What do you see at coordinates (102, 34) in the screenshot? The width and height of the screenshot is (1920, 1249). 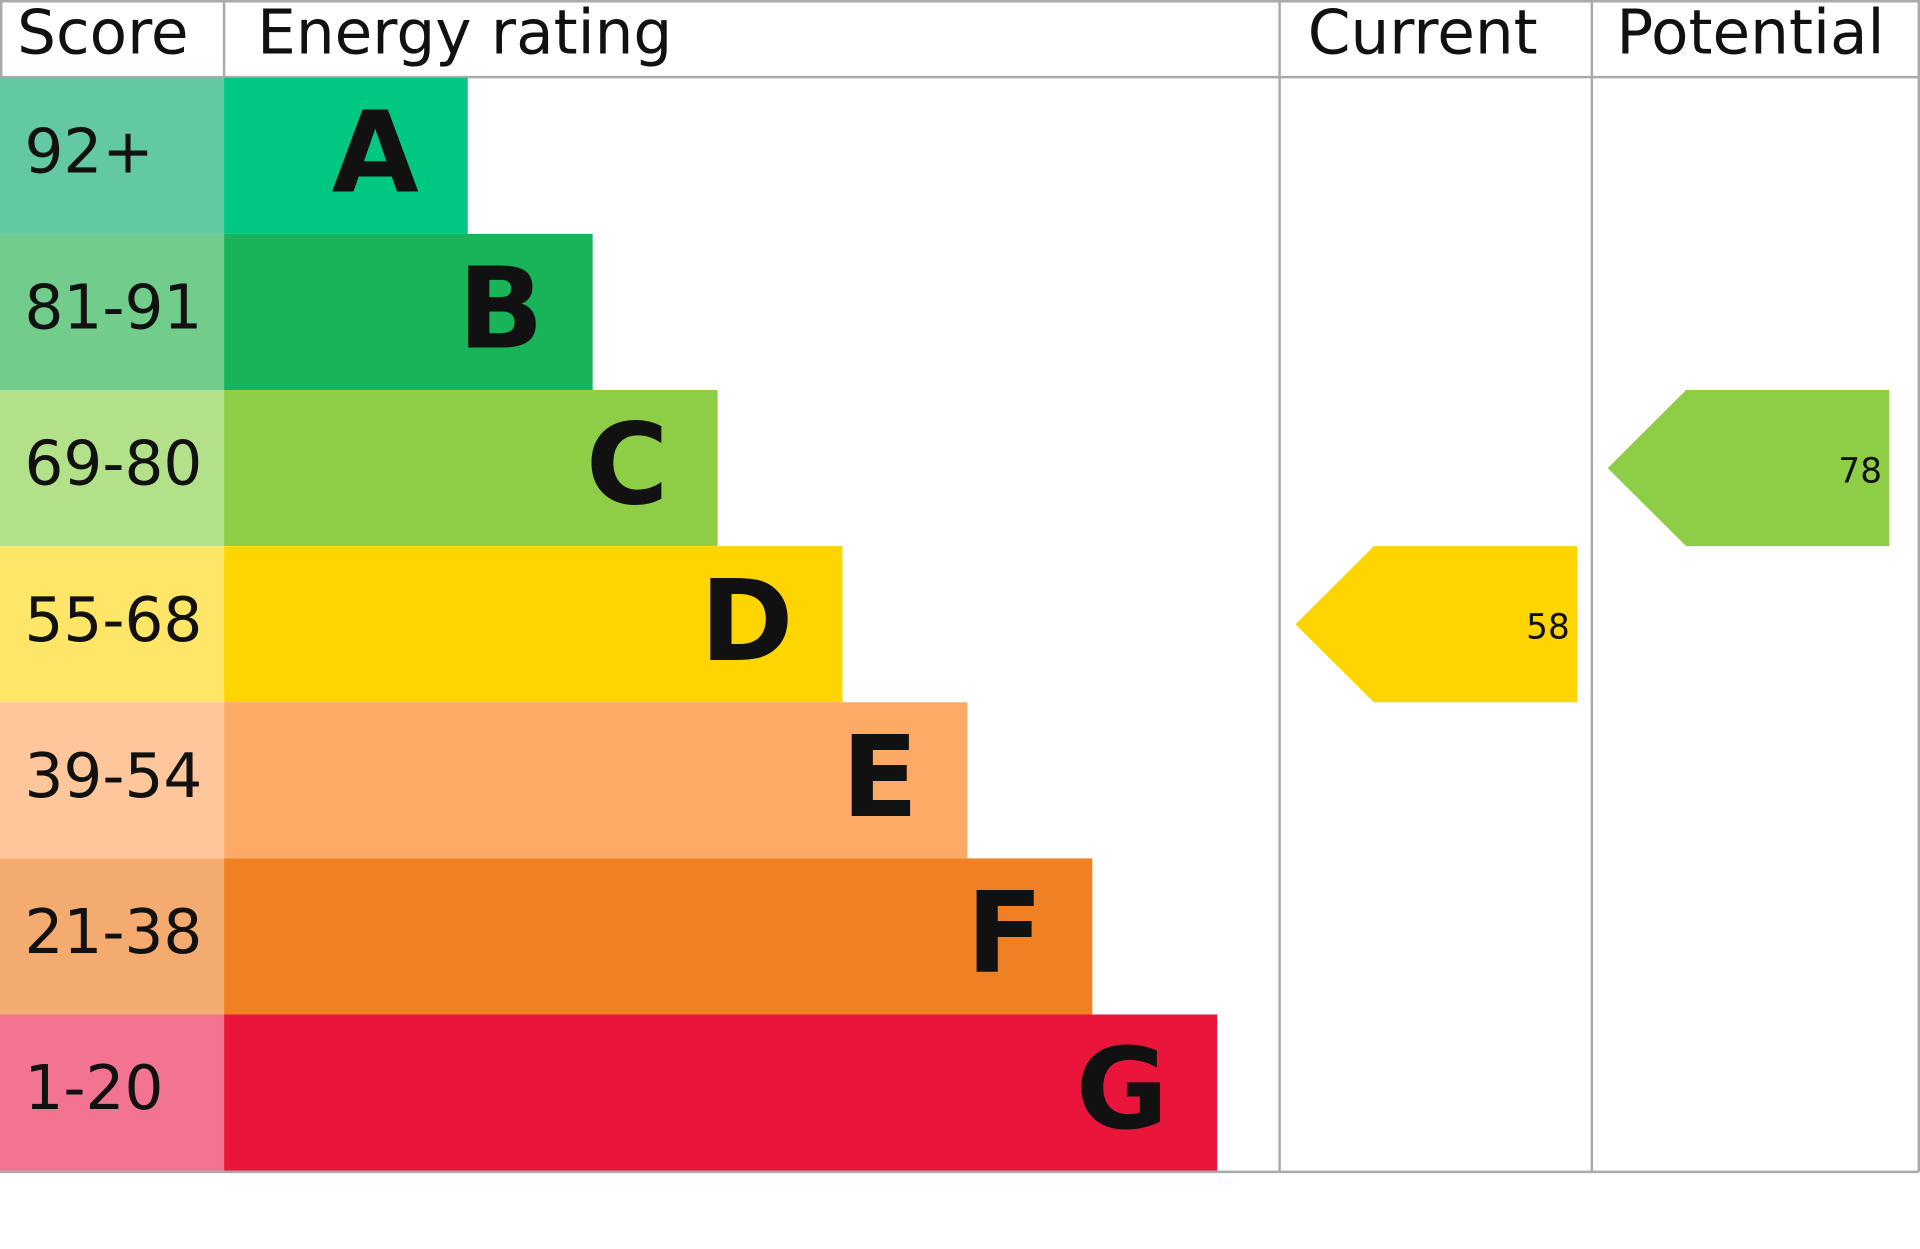 I see `header-score: Score` at bounding box center [102, 34].